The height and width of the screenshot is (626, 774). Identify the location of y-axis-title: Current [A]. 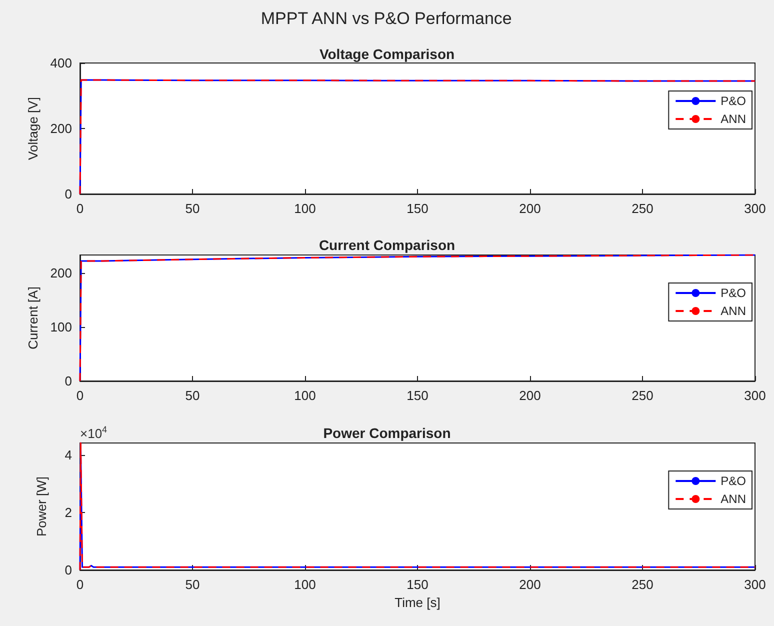
(32, 318).